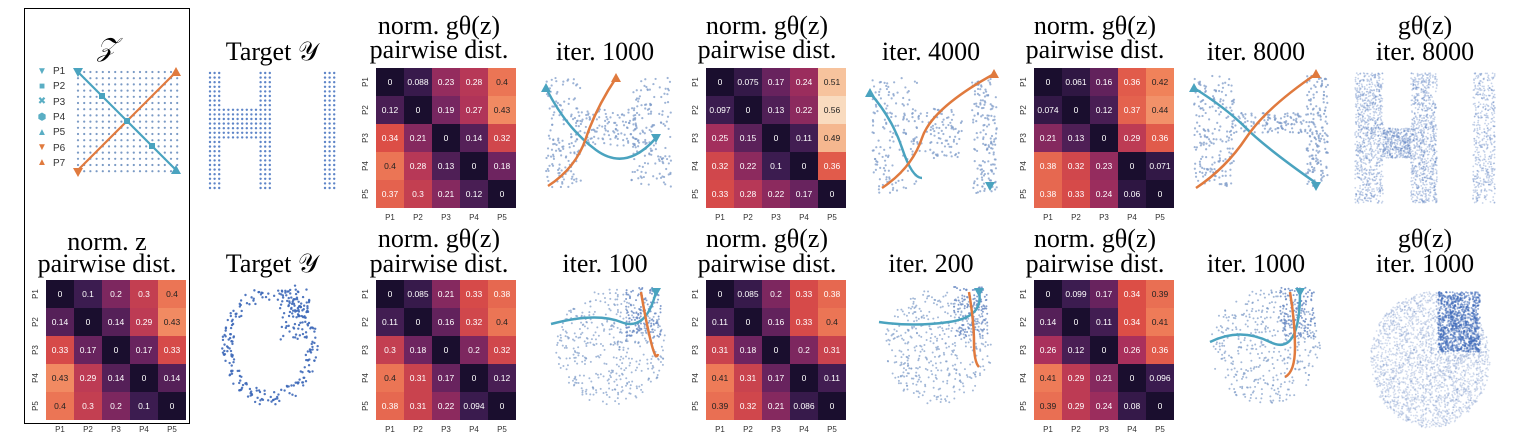 The width and height of the screenshot is (1520, 441). What do you see at coordinates (720, 166) in the screenshot?
I see `heatmap-value: 0.32` at bounding box center [720, 166].